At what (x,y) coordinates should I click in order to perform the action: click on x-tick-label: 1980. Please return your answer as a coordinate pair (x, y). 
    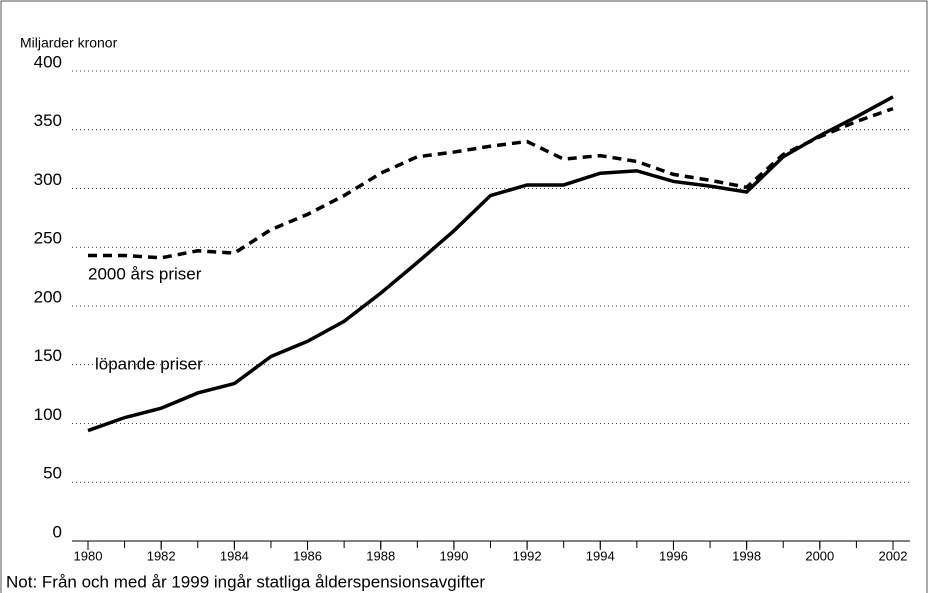
    Looking at the image, I should click on (88, 555).